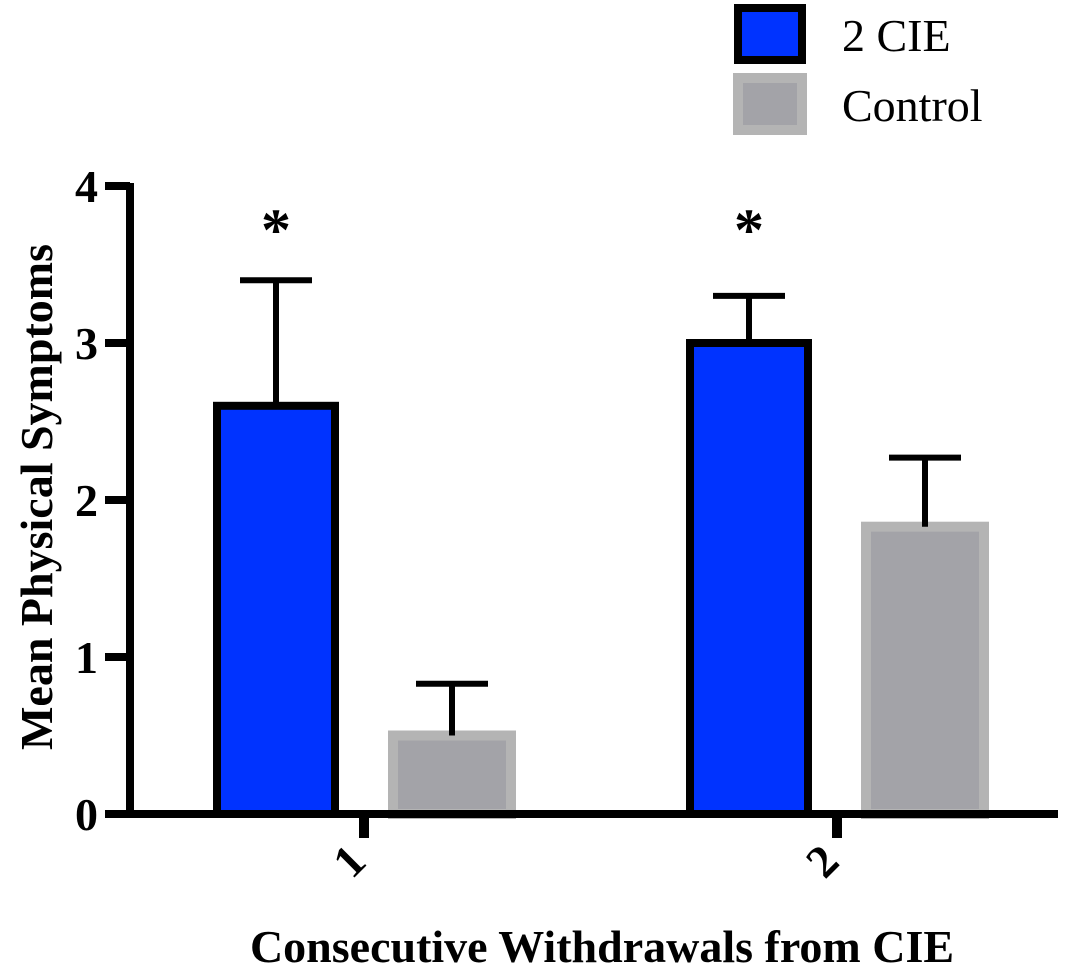 The height and width of the screenshot is (973, 1070). Describe the element at coordinates (896, 35) in the screenshot. I see `legend-label: 2 CIE` at that location.